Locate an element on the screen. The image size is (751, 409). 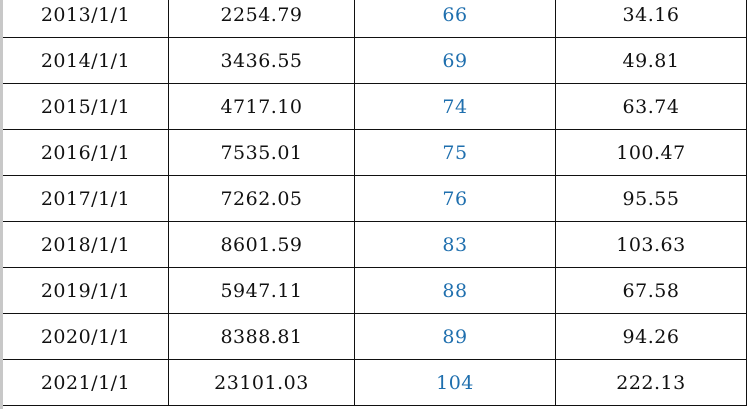
table-row: 2015/1/1 4717.10 74 63.74 is located at coordinates (375, 106).